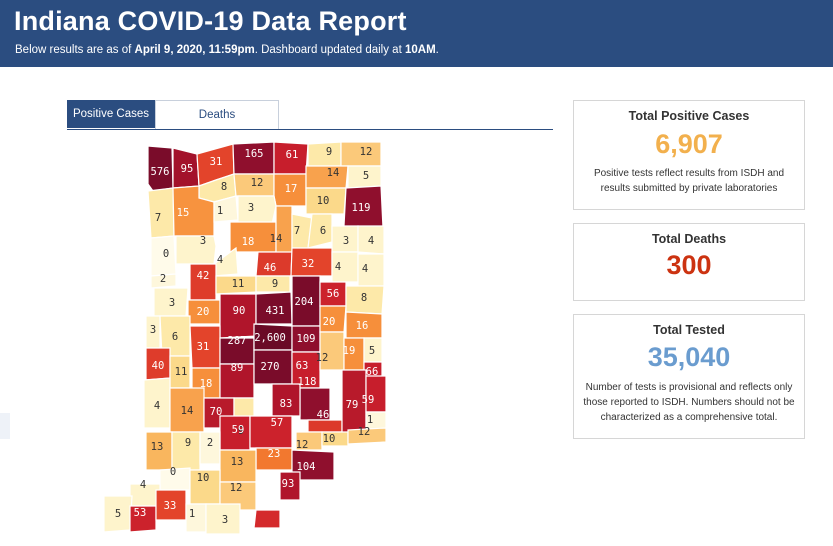  Describe the element at coordinates (170, 506) in the screenshot. I see `county-label-88: 33` at that location.